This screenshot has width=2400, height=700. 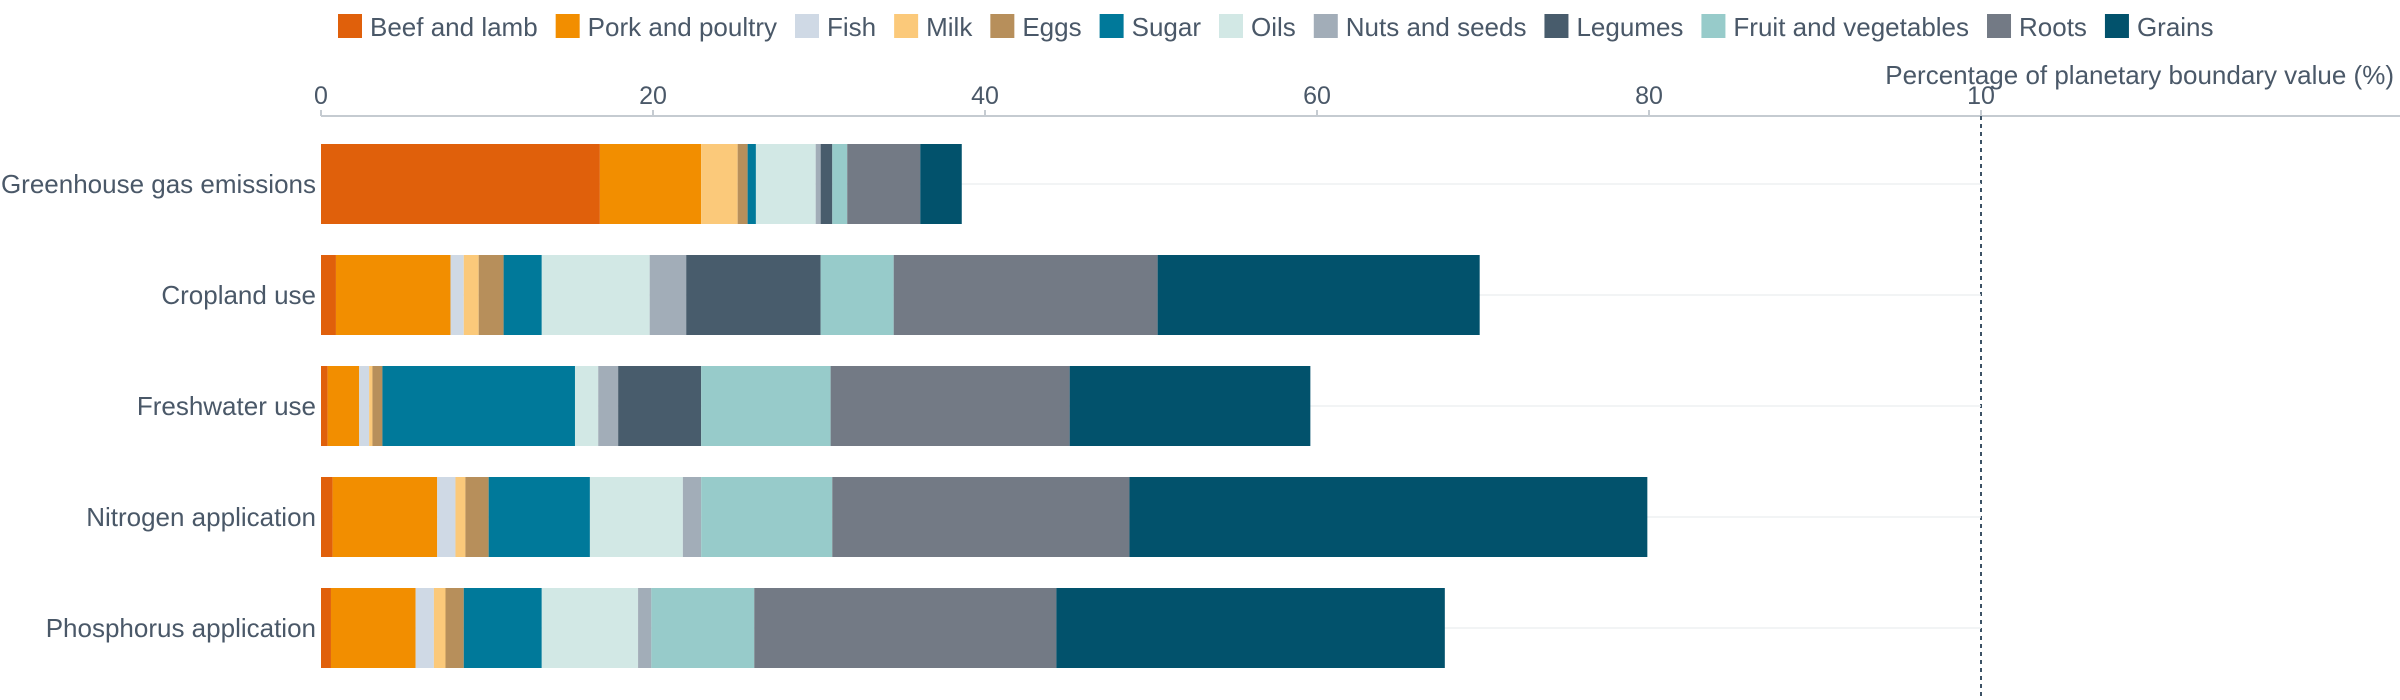 What do you see at coordinates (1051, 27) in the screenshot?
I see `legend-label-eggs: Eggs` at bounding box center [1051, 27].